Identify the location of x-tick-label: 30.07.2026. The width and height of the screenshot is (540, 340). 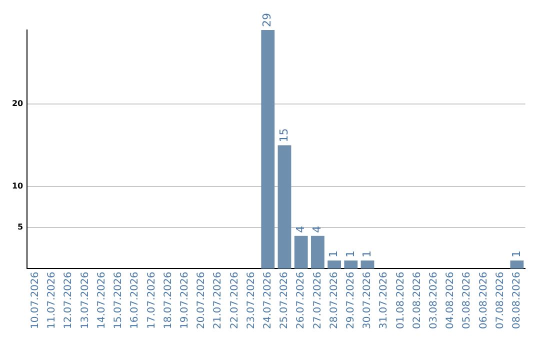
(368, 301).